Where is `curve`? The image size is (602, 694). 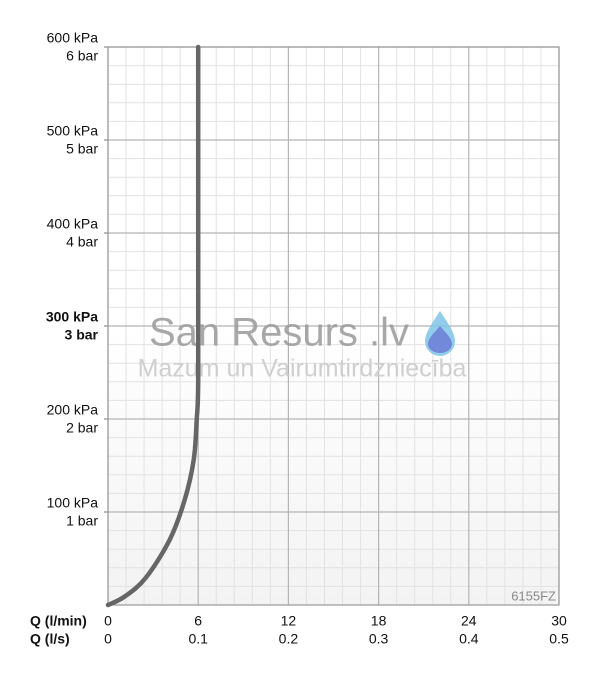 curve is located at coordinates (153, 326).